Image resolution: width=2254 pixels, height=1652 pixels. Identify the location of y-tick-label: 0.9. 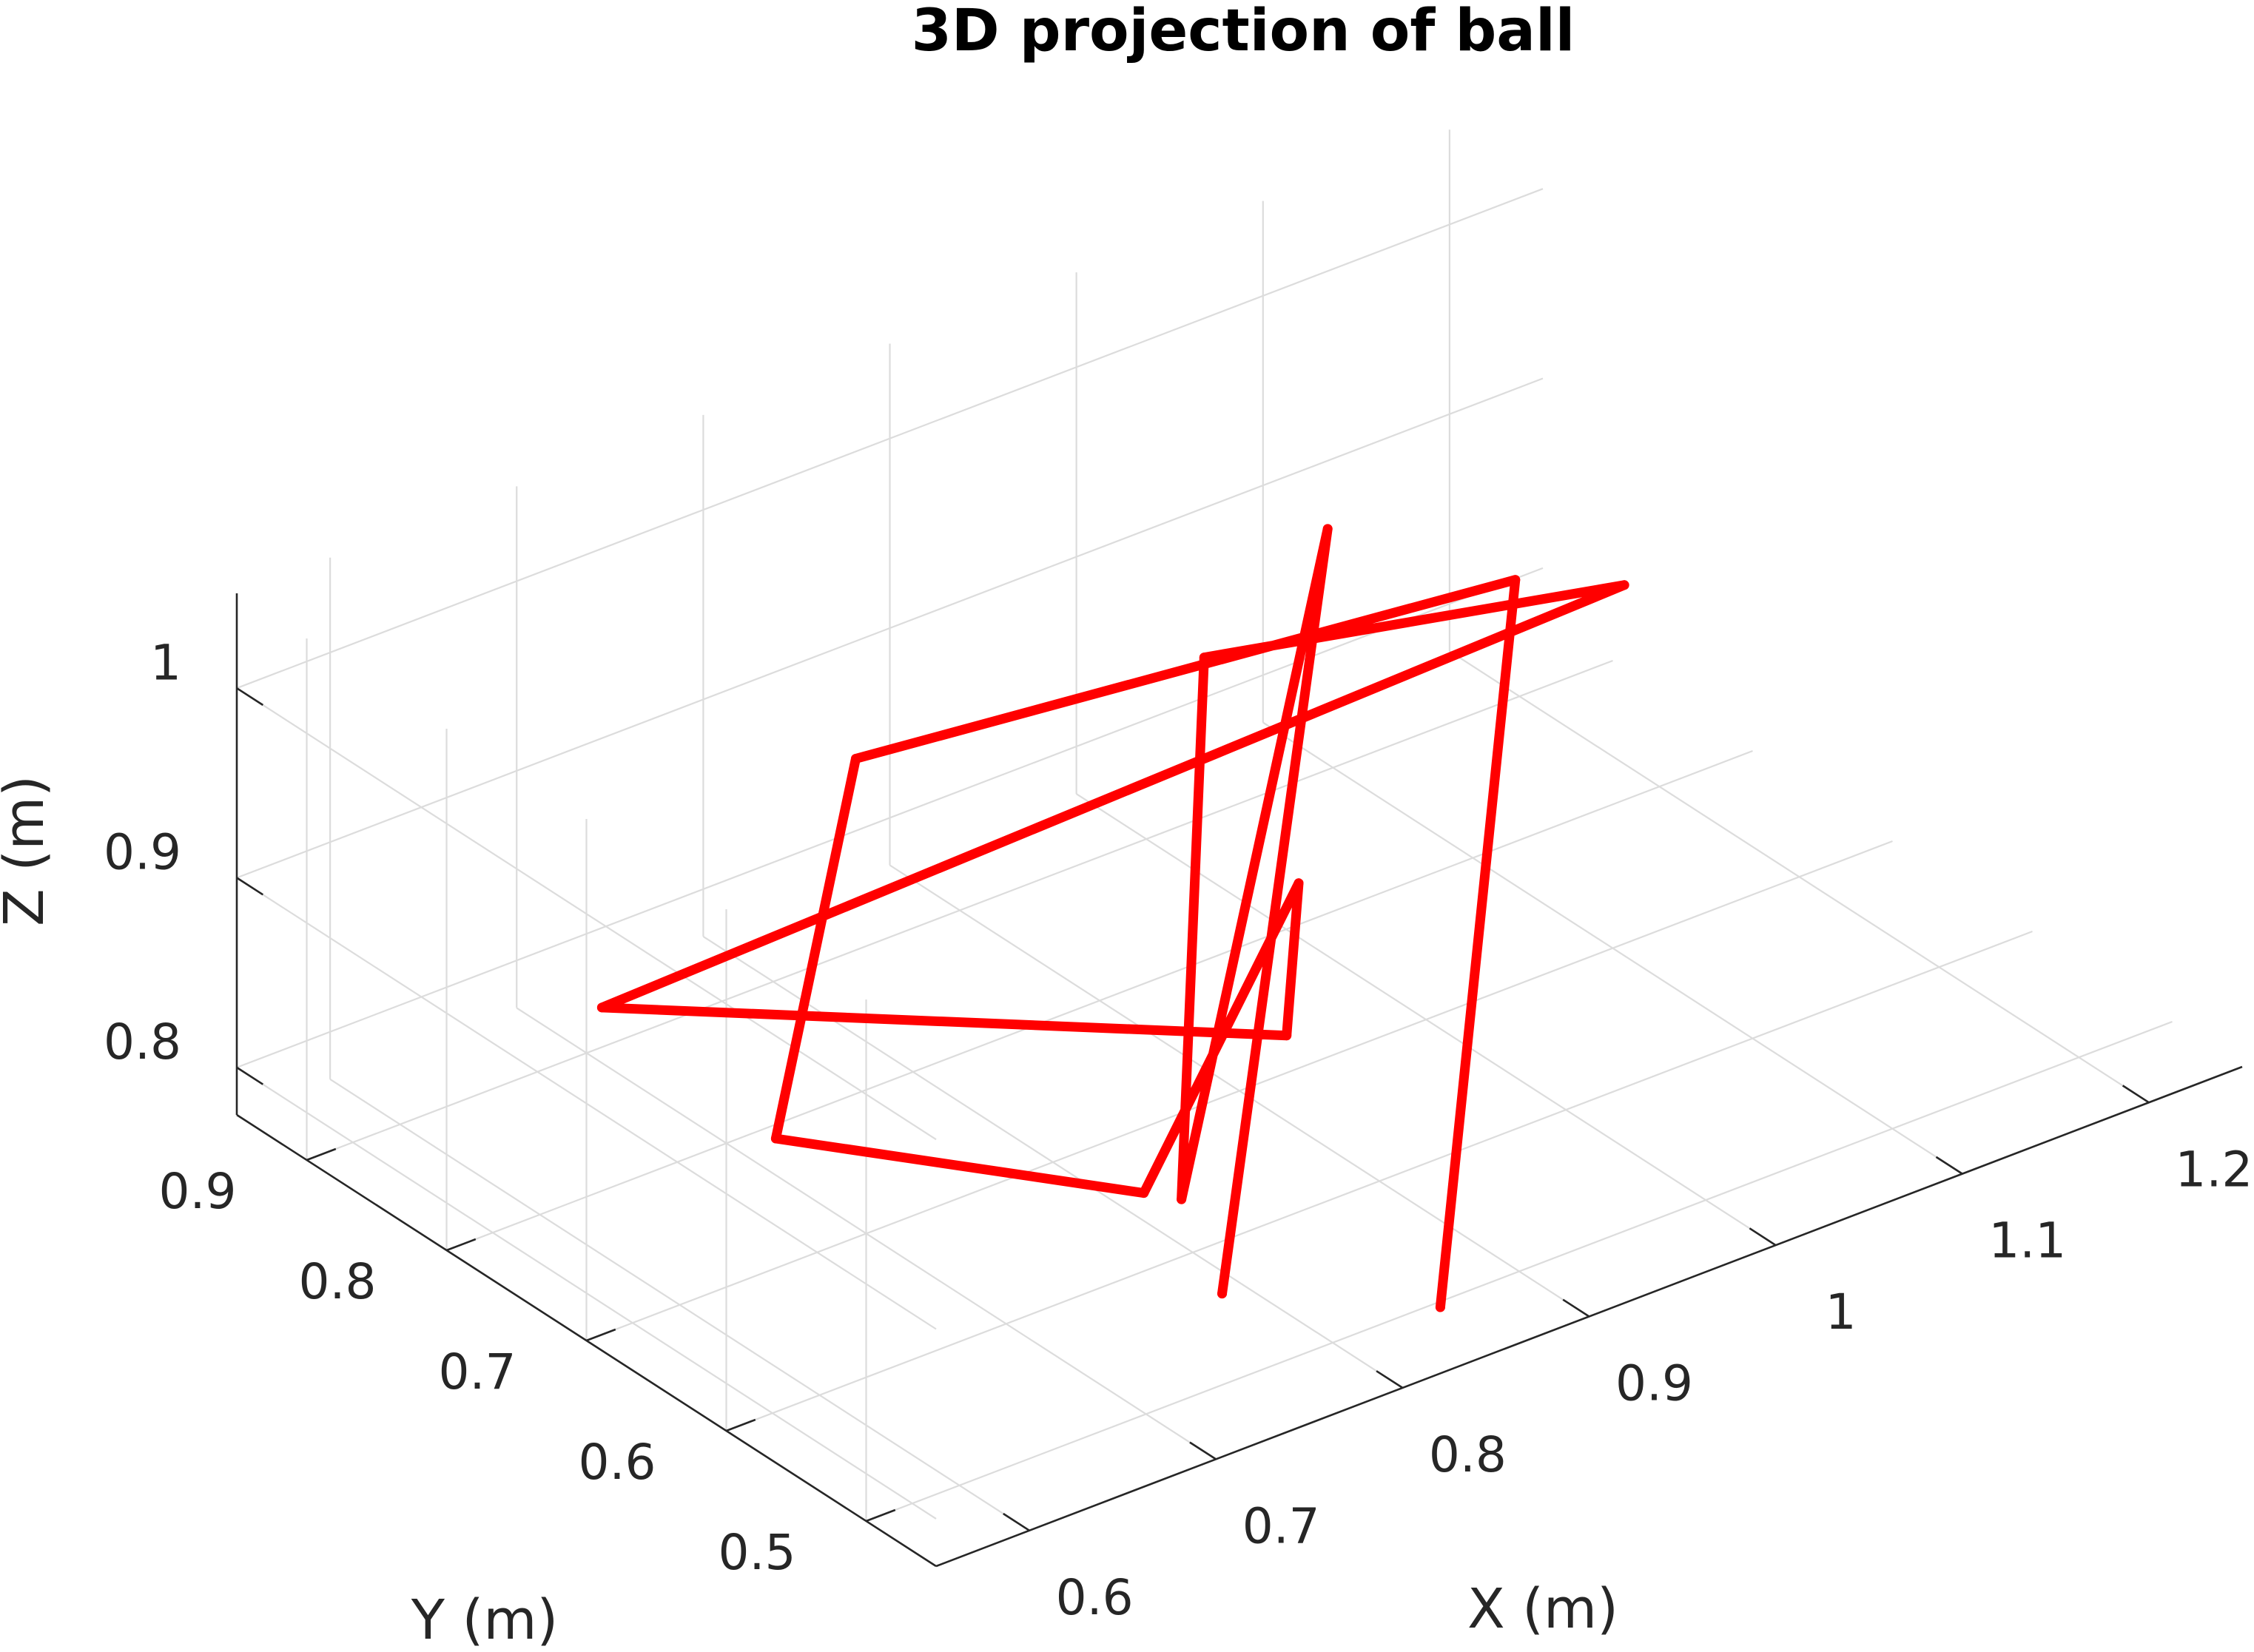
(198, 1191).